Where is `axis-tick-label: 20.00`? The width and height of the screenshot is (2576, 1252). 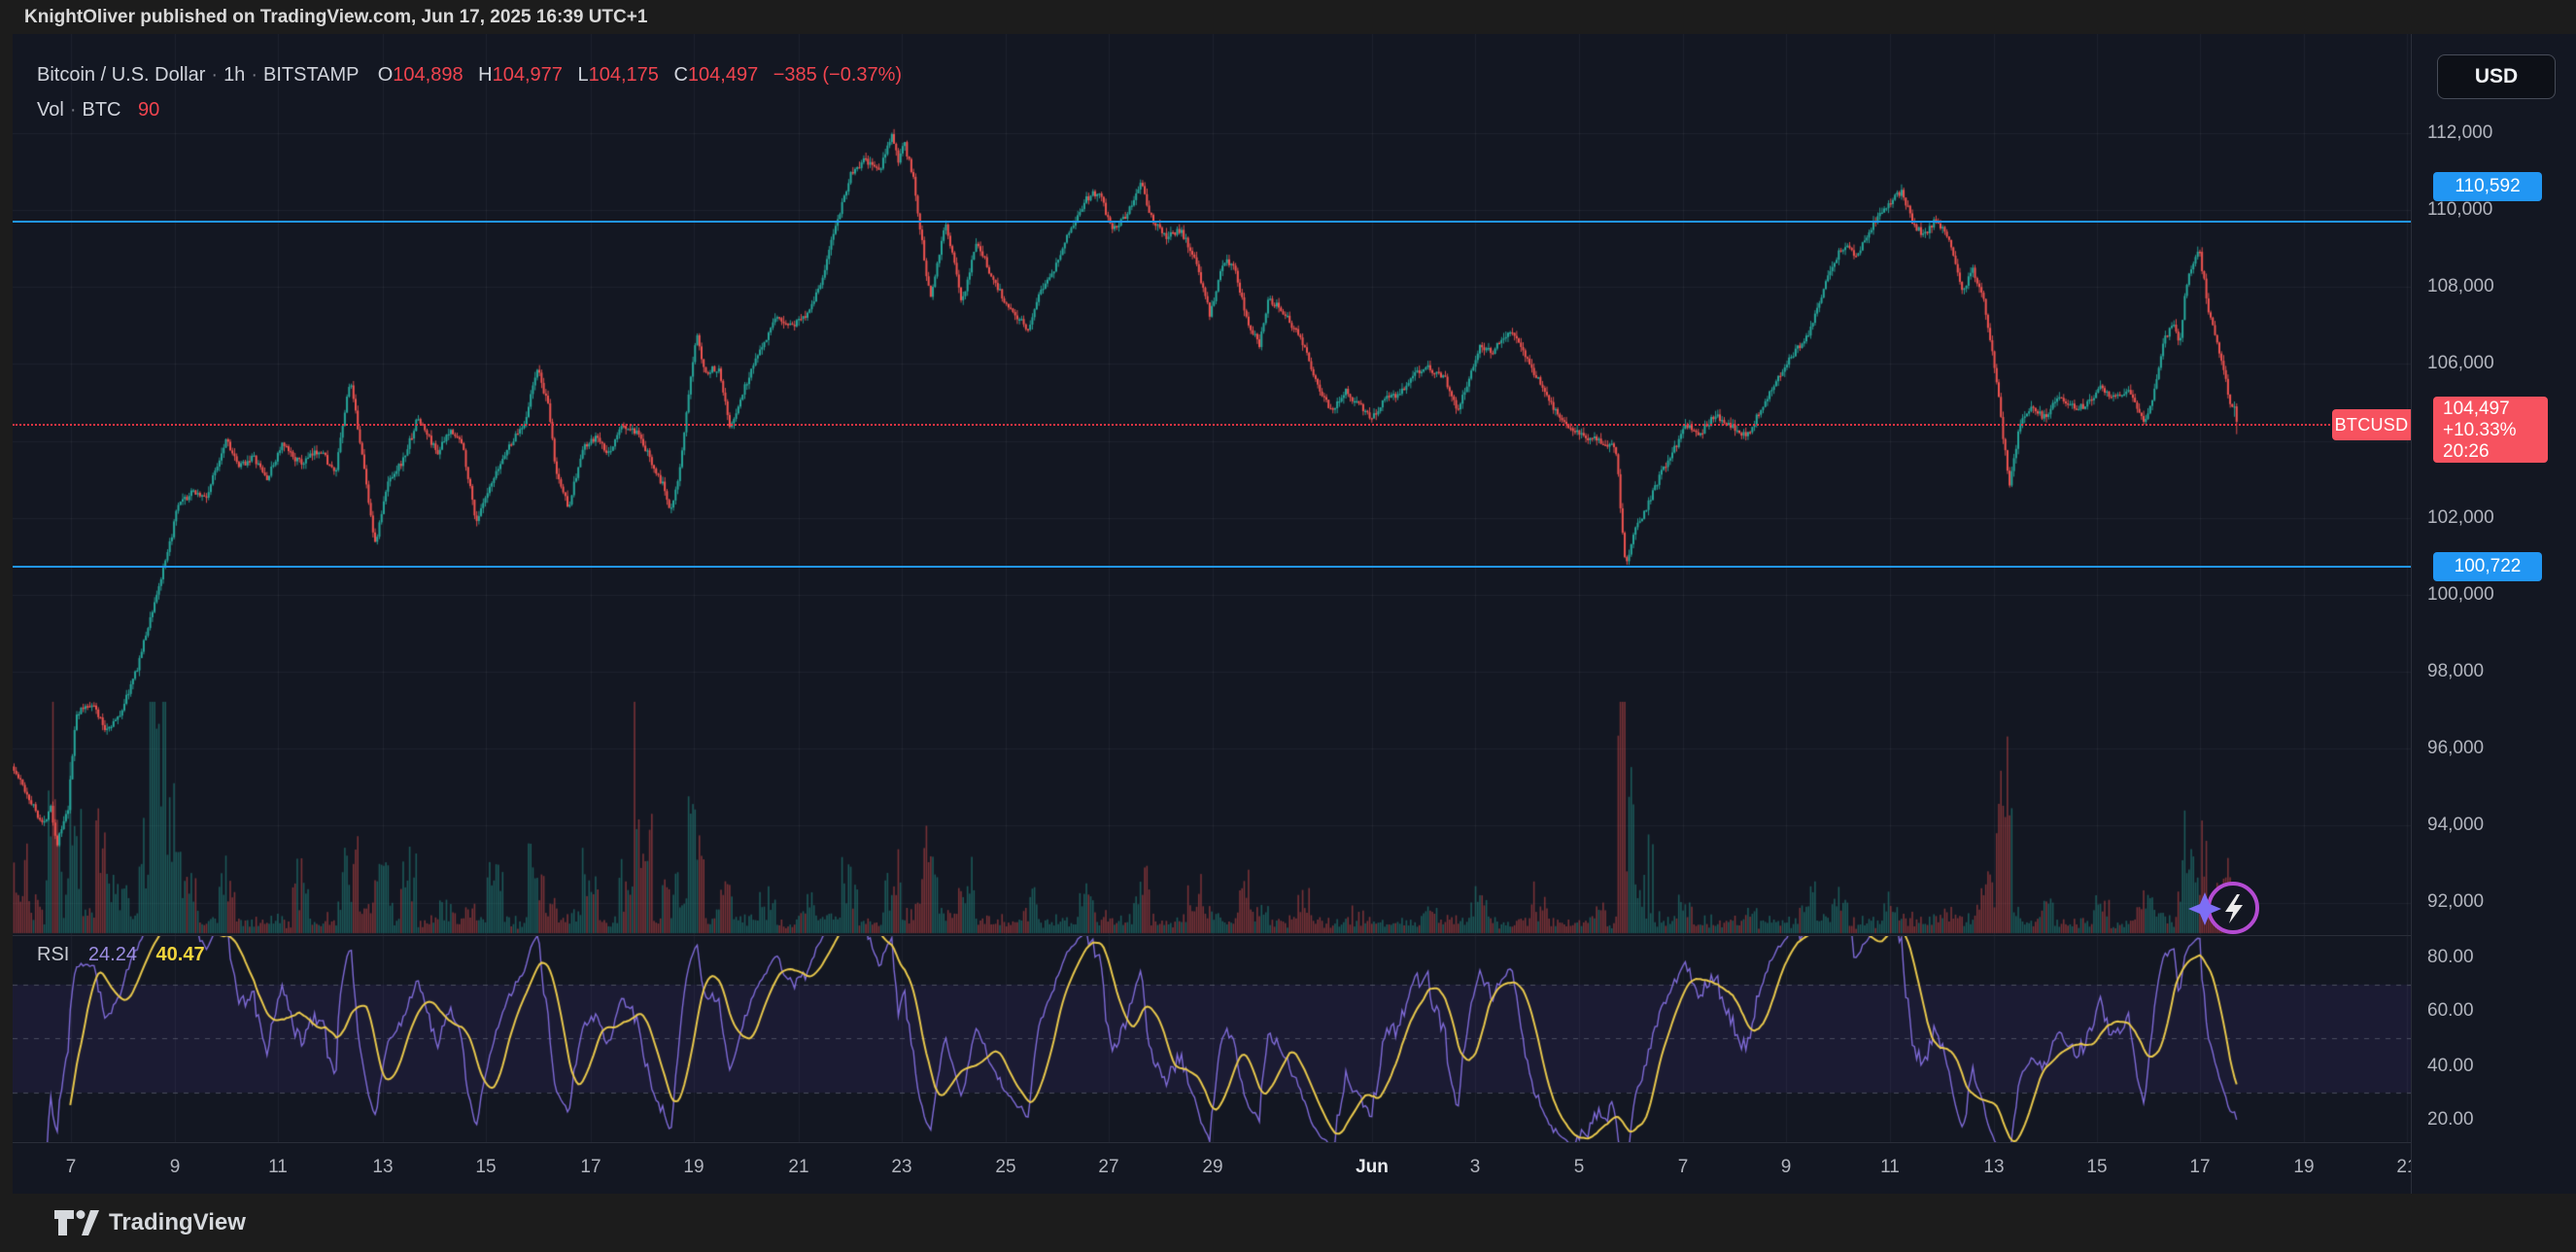 axis-tick-label: 20.00 is located at coordinates (2450, 1119).